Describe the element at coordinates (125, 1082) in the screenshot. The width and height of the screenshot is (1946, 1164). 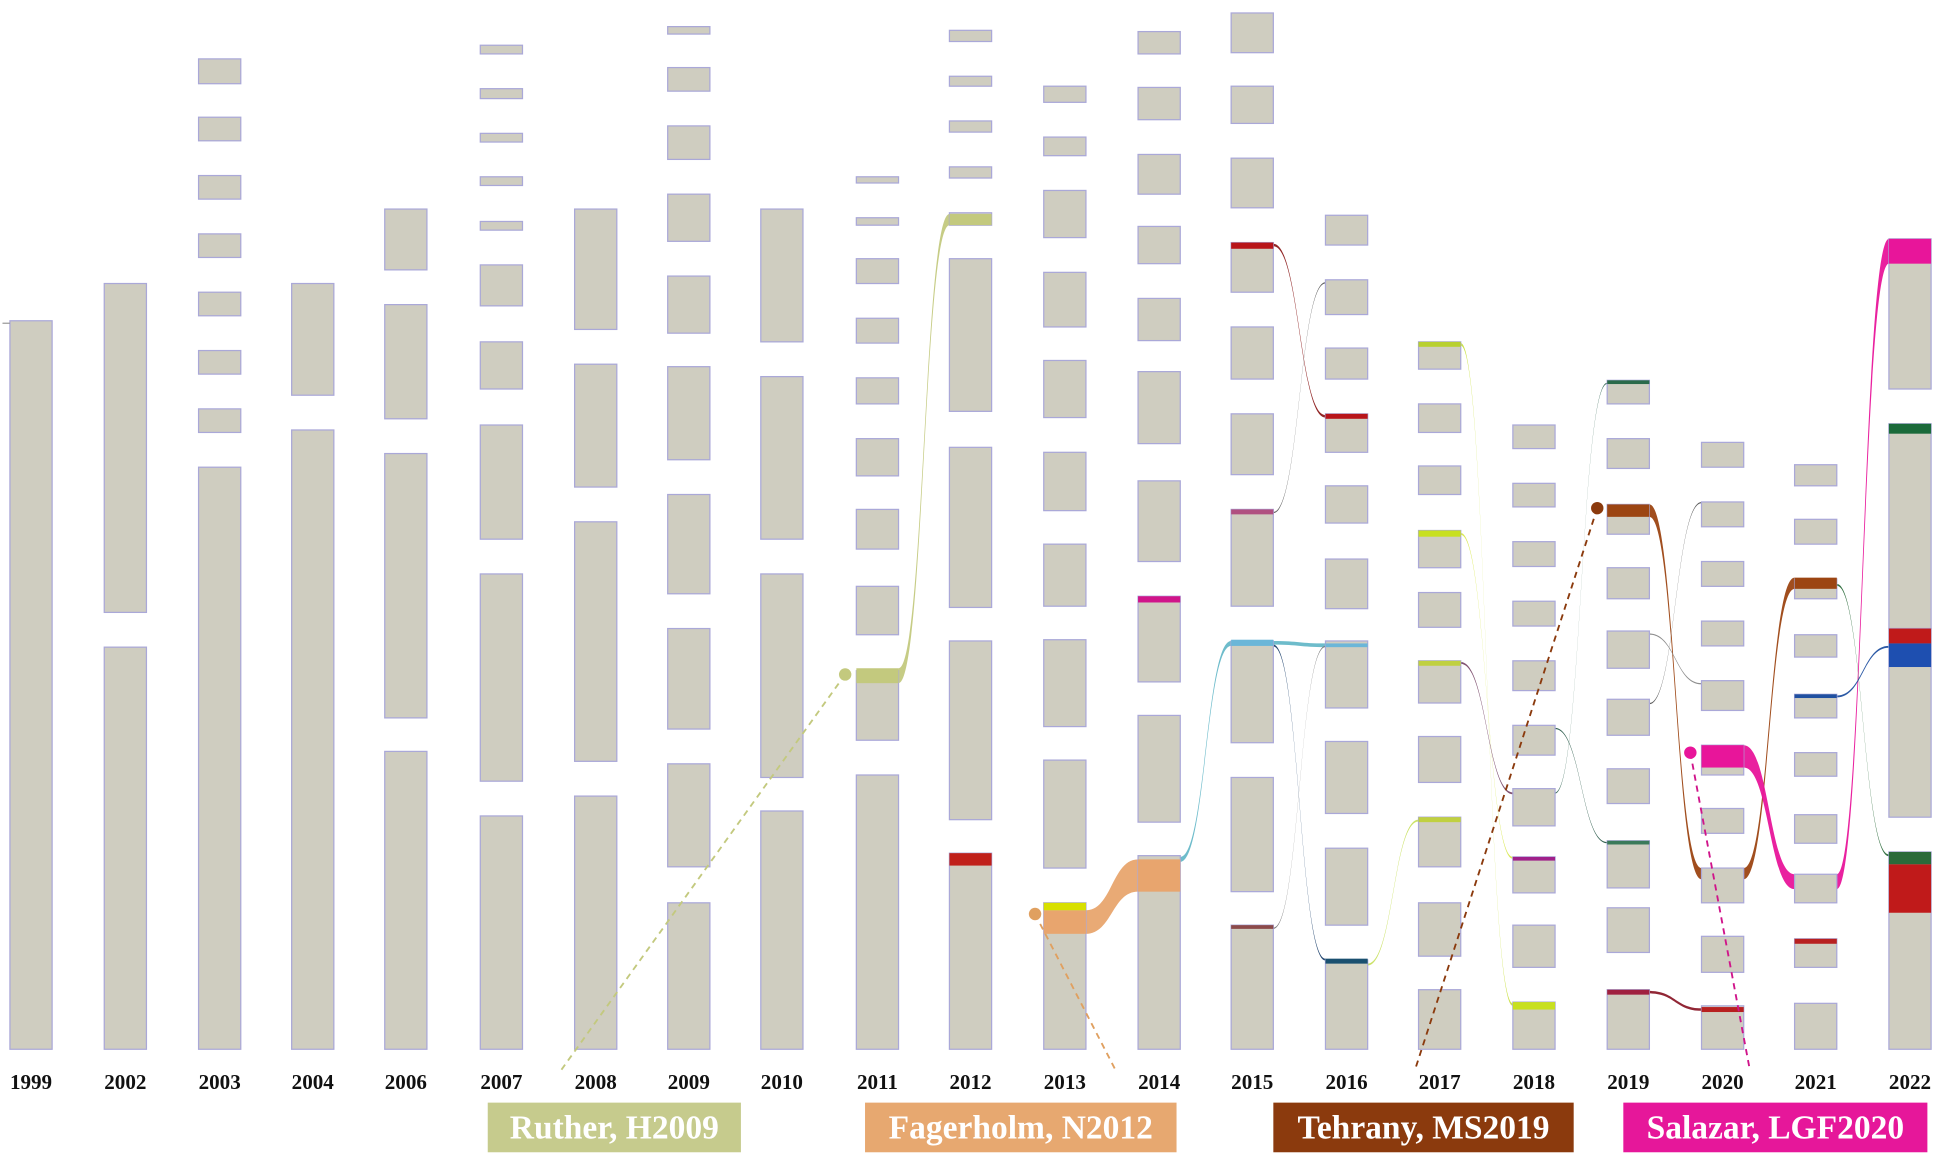
I see `year-label: 2002` at that location.